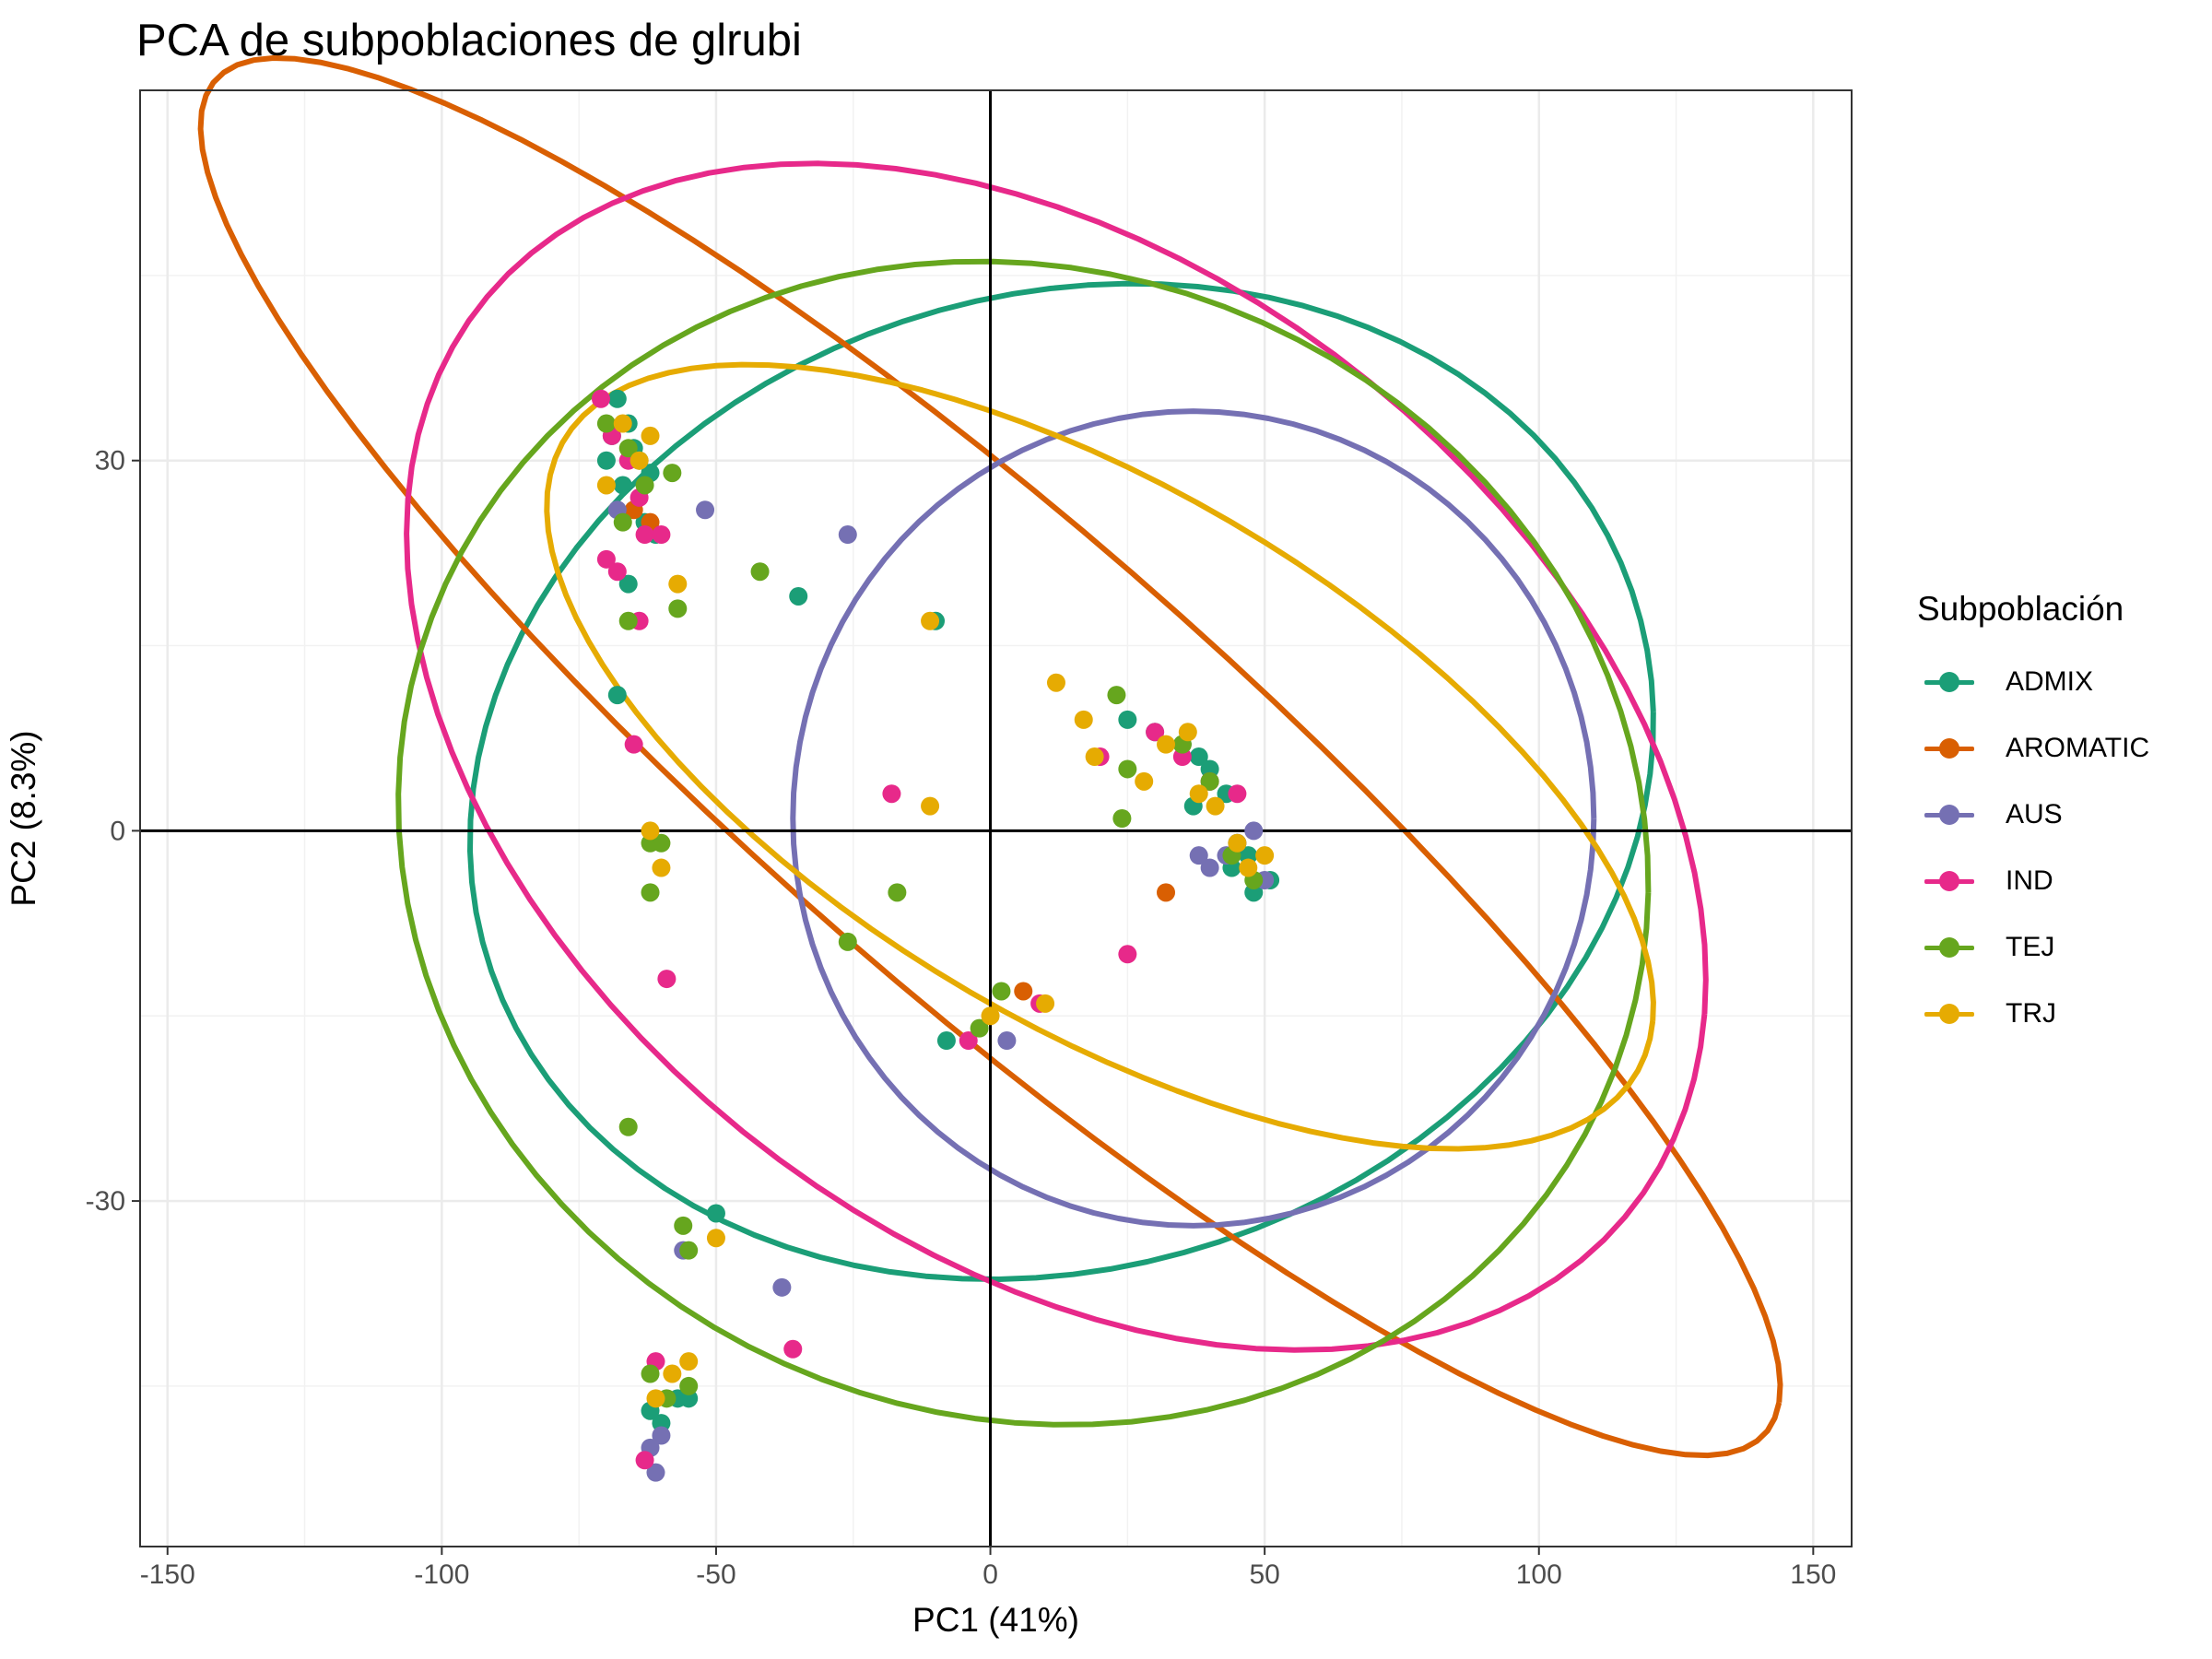 The image size is (2212, 1659). What do you see at coordinates (715, 1574) in the screenshot?
I see `x-tick-label: -50` at bounding box center [715, 1574].